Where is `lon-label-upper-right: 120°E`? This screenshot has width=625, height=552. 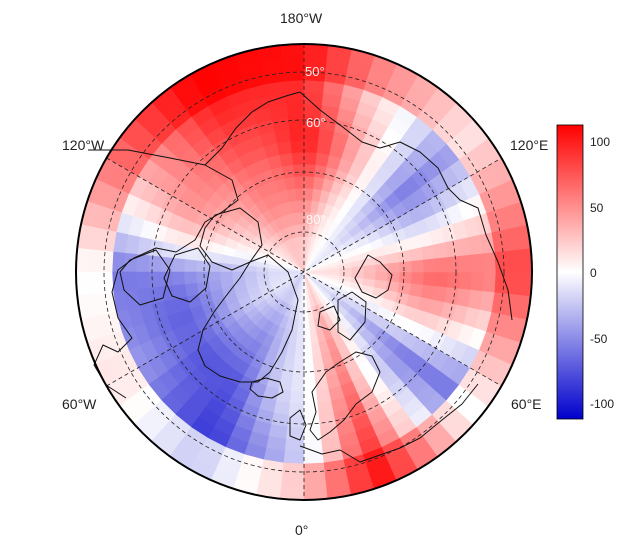
lon-label-upper-right: 120°E is located at coordinates (529, 145).